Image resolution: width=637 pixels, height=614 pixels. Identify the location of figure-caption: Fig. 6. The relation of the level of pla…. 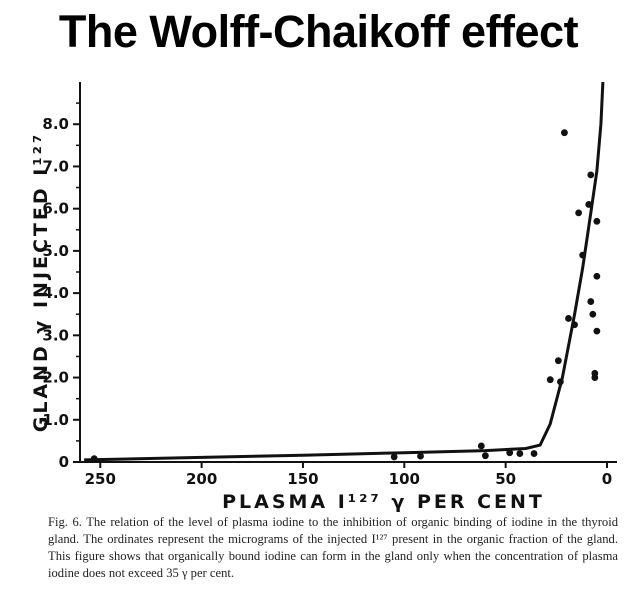
(333, 547).